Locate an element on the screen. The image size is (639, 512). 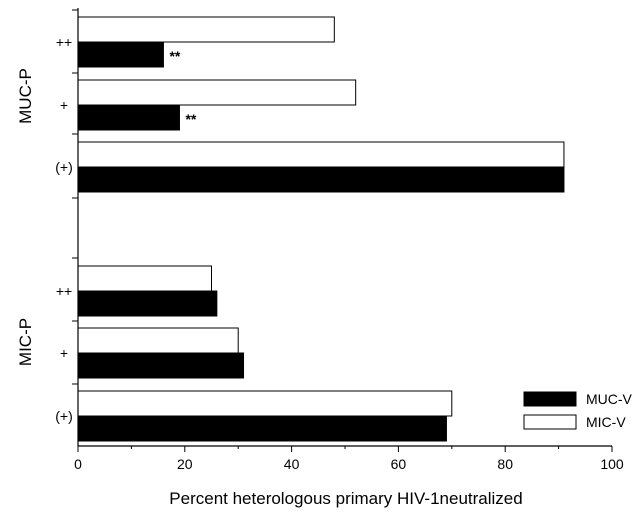
x-tick-label: 80 is located at coordinates (505, 464).